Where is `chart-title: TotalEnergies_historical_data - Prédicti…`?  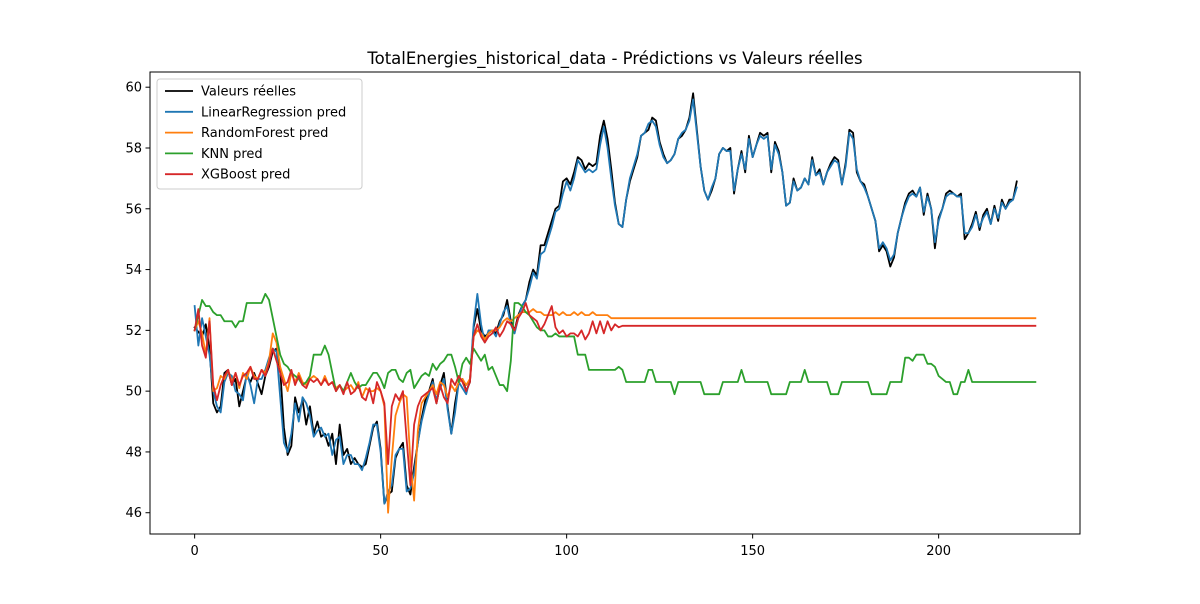 chart-title: TotalEnergies_historical_data - Prédicti… is located at coordinates (614, 59).